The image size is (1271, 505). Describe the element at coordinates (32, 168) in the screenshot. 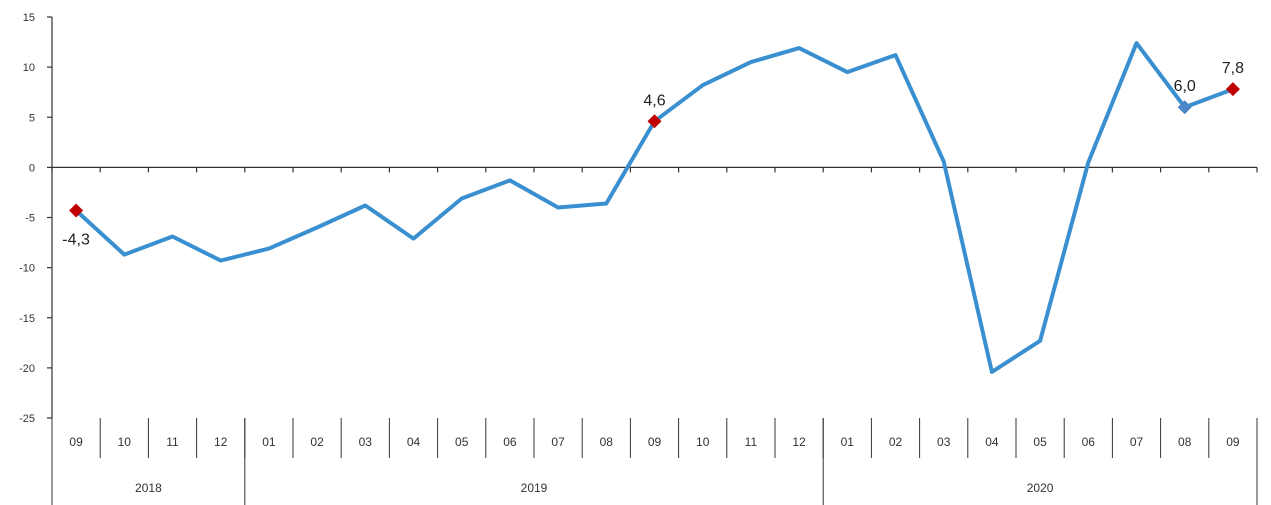

I see `y-tick-label: 0` at that location.